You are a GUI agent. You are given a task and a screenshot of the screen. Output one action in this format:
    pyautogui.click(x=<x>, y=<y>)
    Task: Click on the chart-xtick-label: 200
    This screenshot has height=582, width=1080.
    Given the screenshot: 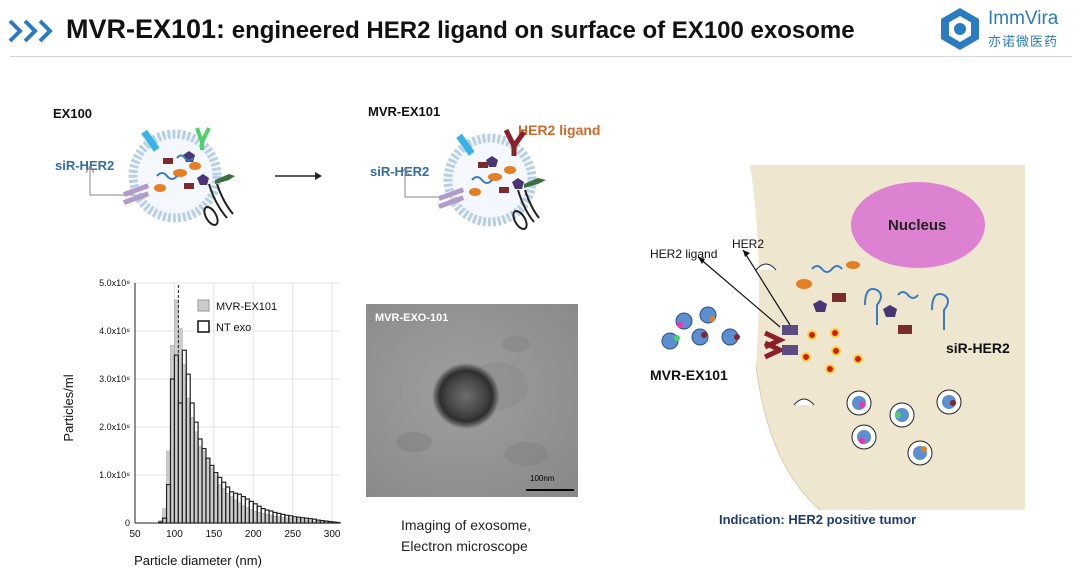 What is the action you would take?
    pyautogui.click(x=253, y=534)
    